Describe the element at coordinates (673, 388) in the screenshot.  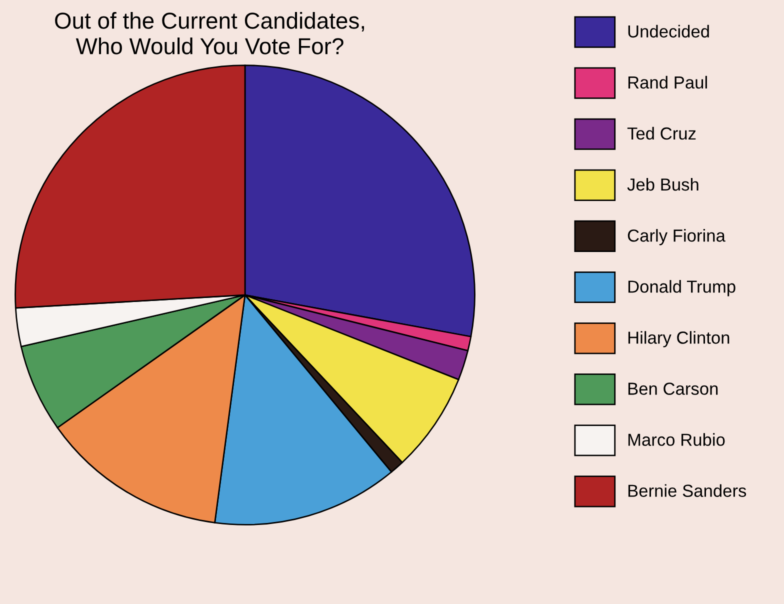
I see `legend-label: Ben Carson` at that location.